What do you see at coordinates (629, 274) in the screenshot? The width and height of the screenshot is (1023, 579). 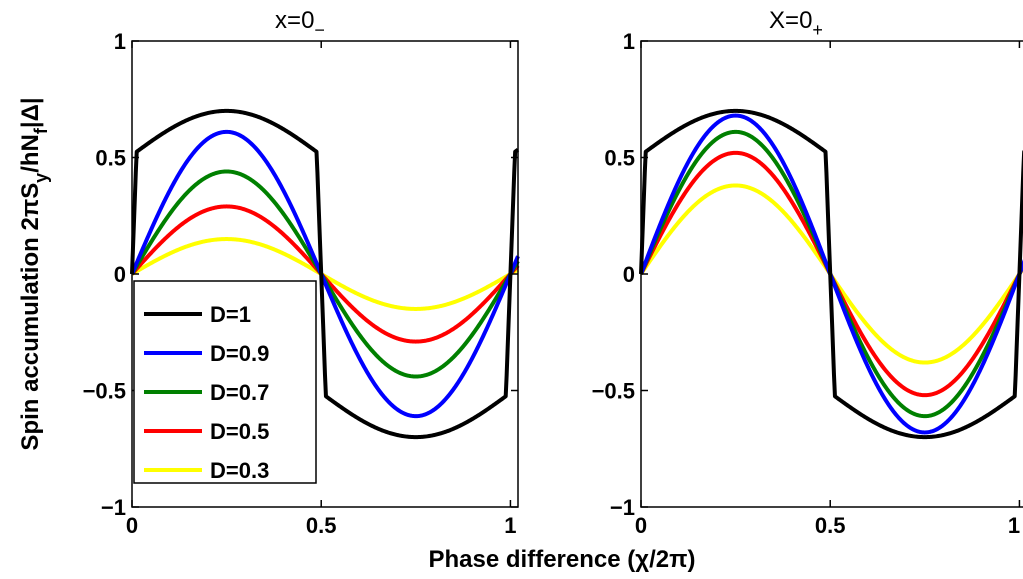 I see `y-tick-label-right: 0` at bounding box center [629, 274].